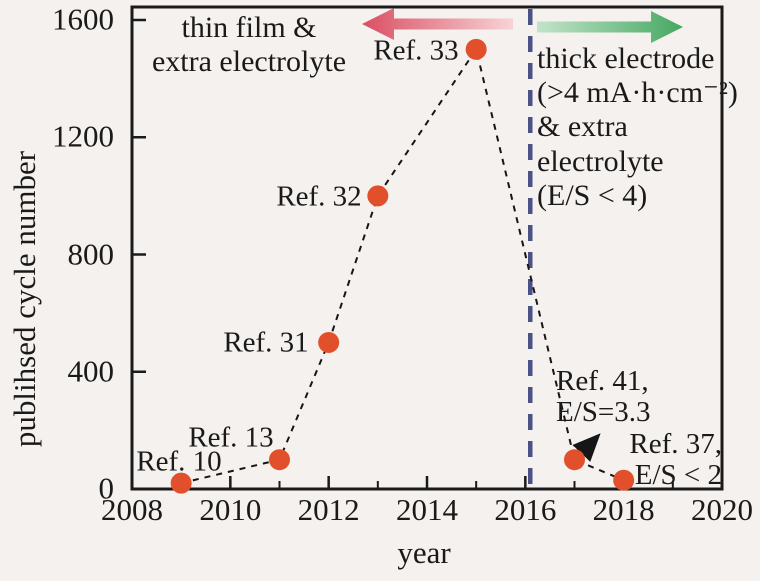 This screenshot has width=760, height=581. Describe the element at coordinates (24, 299) in the screenshot. I see `y-axis-title: publihsed cycle number` at that location.